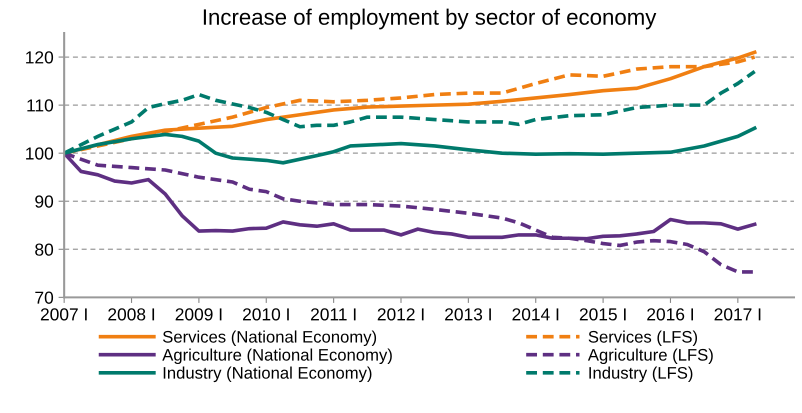  Describe the element at coordinates (40, 153) in the screenshot. I see `y-tick-label: 100` at that location.